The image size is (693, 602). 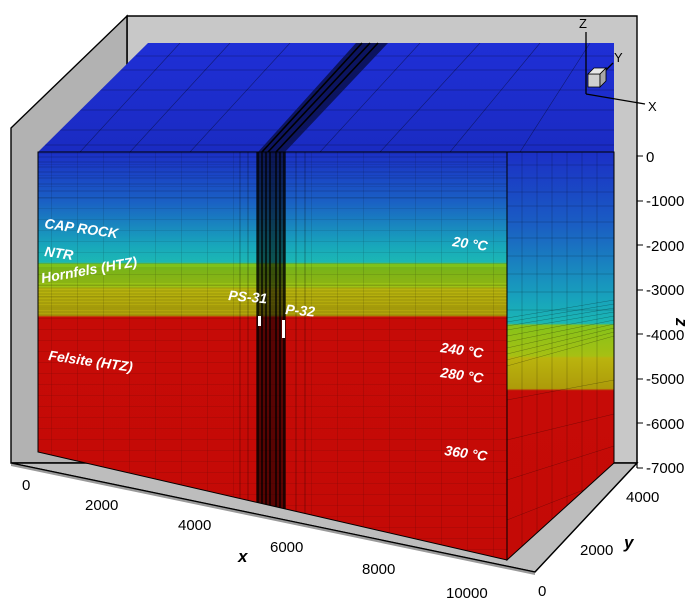 I want to click on z-tick-6: -6000, so click(x=665, y=424).